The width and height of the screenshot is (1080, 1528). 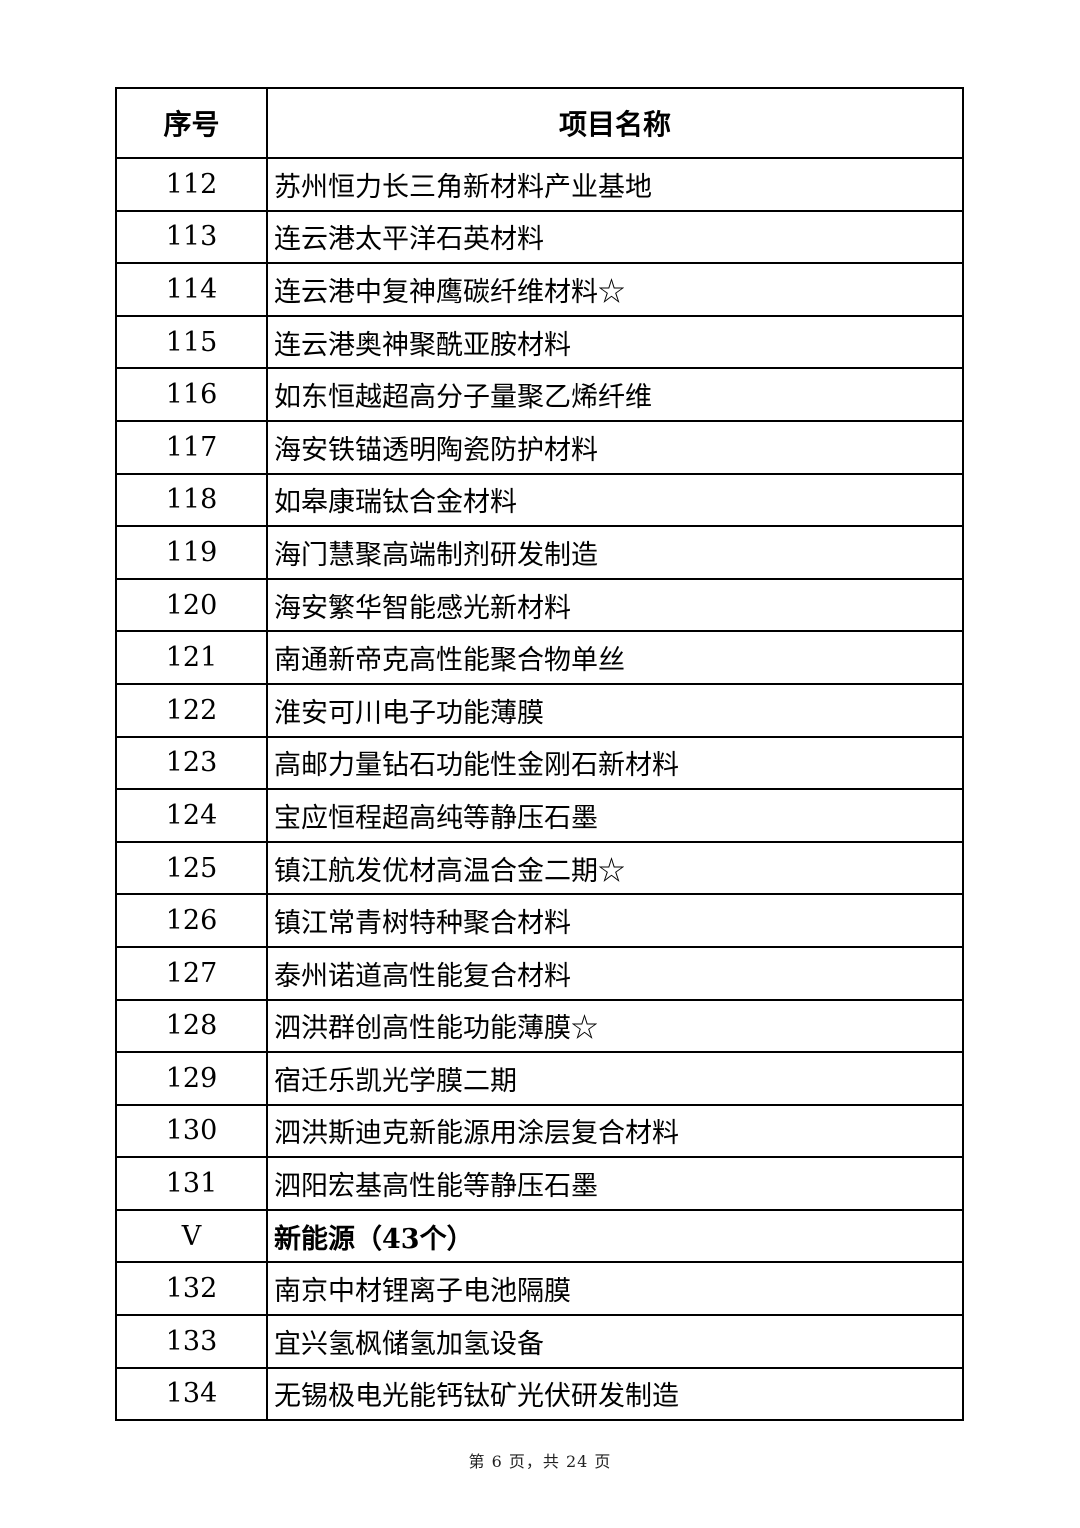 What do you see at coordinates (615, 342) in the screenshot?
I see `project-name-cell: 连云港奥神聚酰亚胺材料` at bounding box center [615, 342].